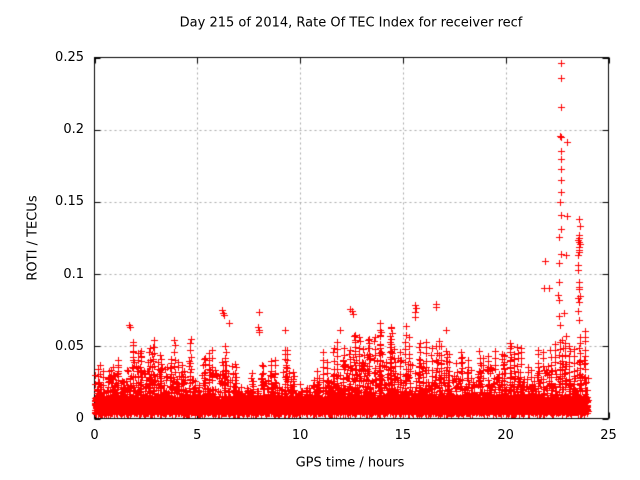  What do you see at coordinates (94, 435) in the screenshot?
I see `x-tick-label: 0` at bounding box center [94, 435].